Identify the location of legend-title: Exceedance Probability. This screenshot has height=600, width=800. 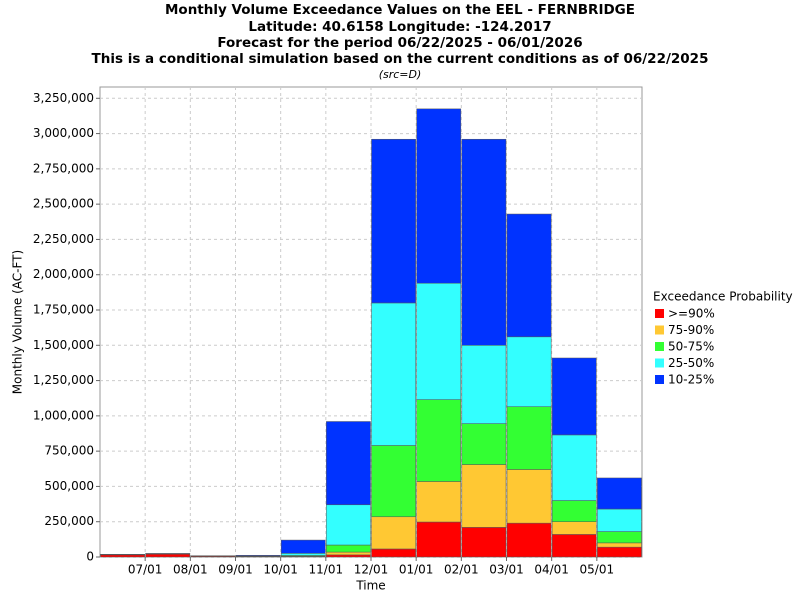
(723, 297).